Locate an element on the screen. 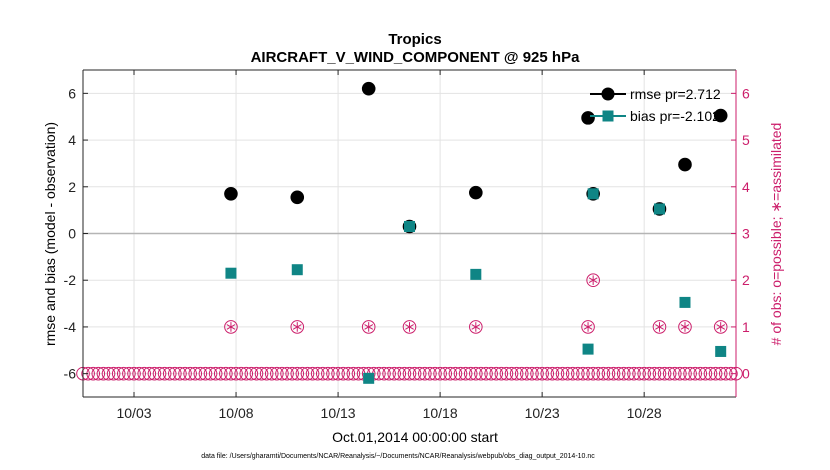 The height and width of the screenshot is (470, 830). y2-axis-ticks: 0 1 2 3 4 5 6 is located at coordinates (740, 233).